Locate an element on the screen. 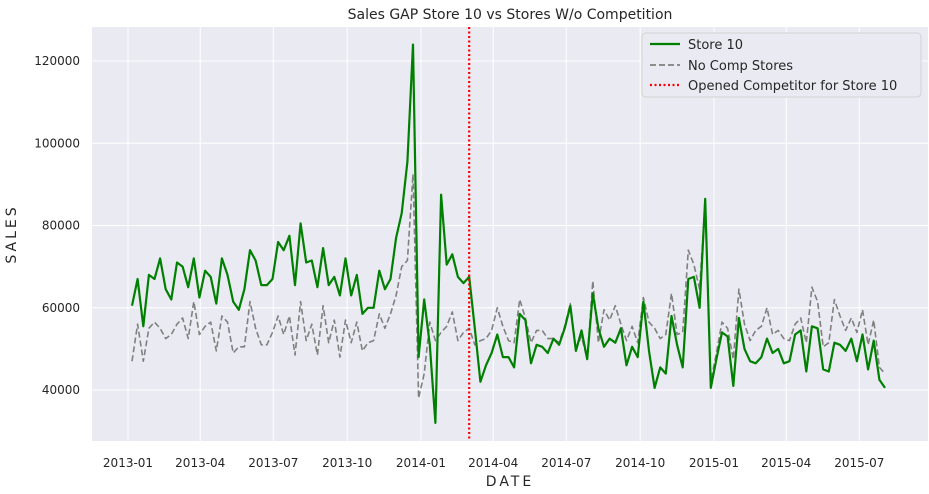  x-axis-label: DATE is located at coordinates (510, 482).